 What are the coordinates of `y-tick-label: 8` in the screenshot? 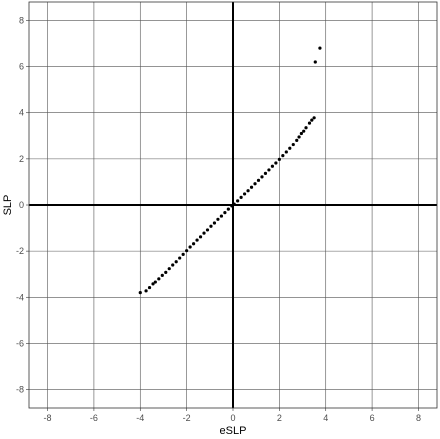 It's located at (21, 20).